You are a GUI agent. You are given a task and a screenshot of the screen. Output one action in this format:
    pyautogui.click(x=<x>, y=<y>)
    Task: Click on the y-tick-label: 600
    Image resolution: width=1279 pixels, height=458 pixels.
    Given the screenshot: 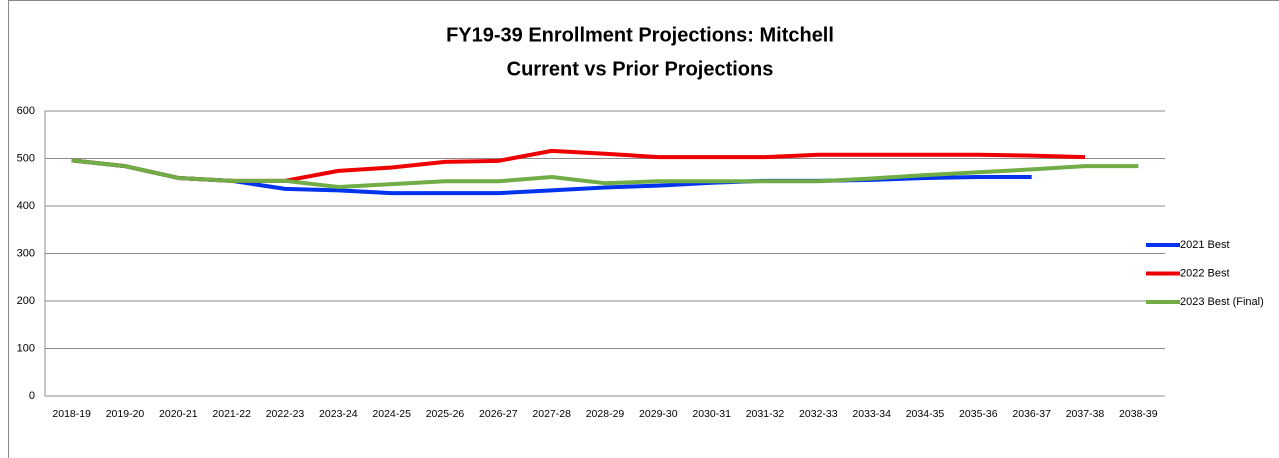 What is the action you would take?
    pyautogui.click(x=26, y=111)
    